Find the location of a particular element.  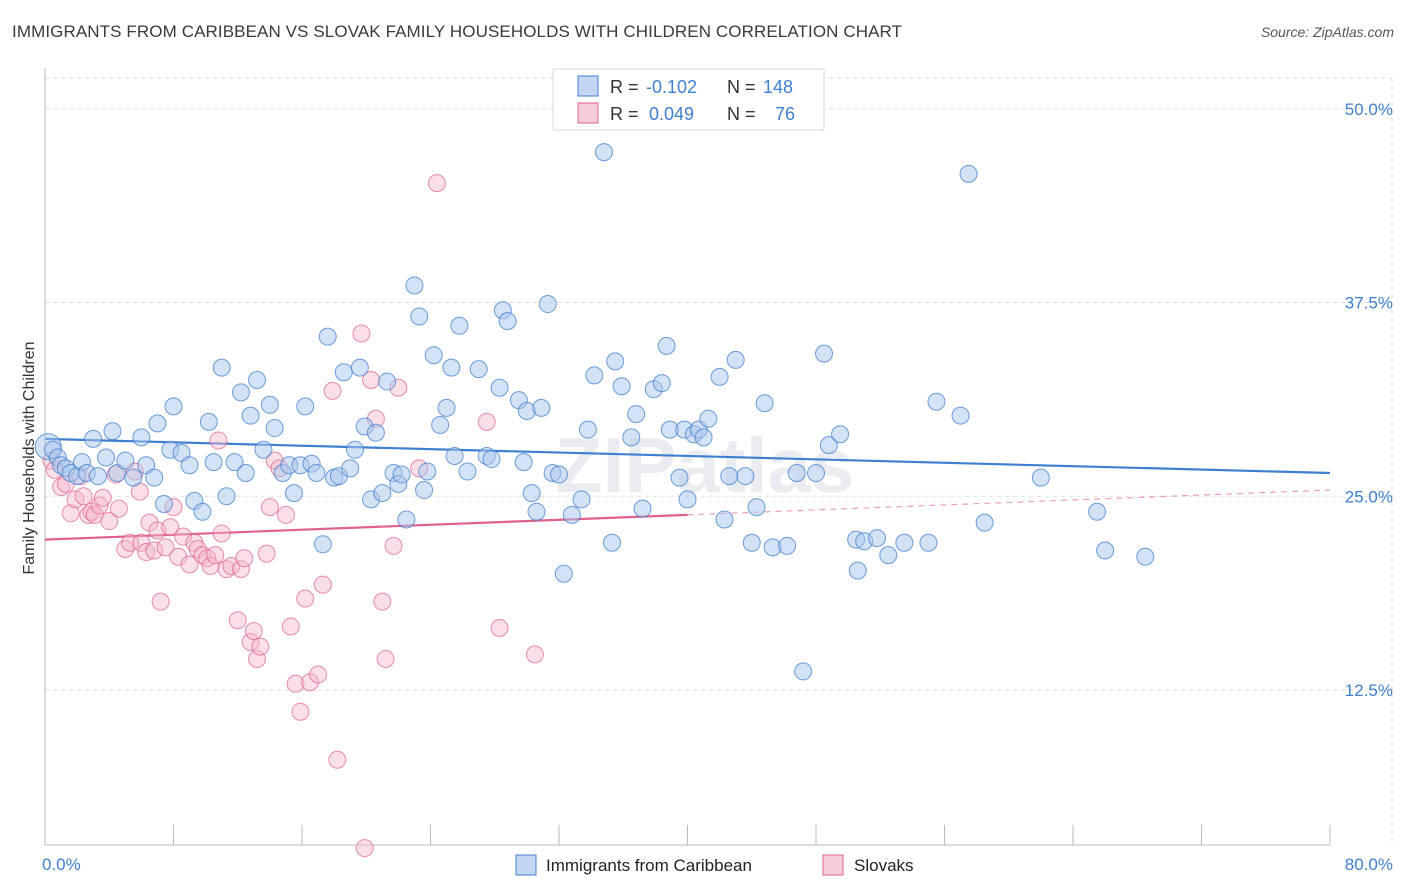

legend: Immigrants from Caribbean Slovaks is located at coordinates (714, 865).